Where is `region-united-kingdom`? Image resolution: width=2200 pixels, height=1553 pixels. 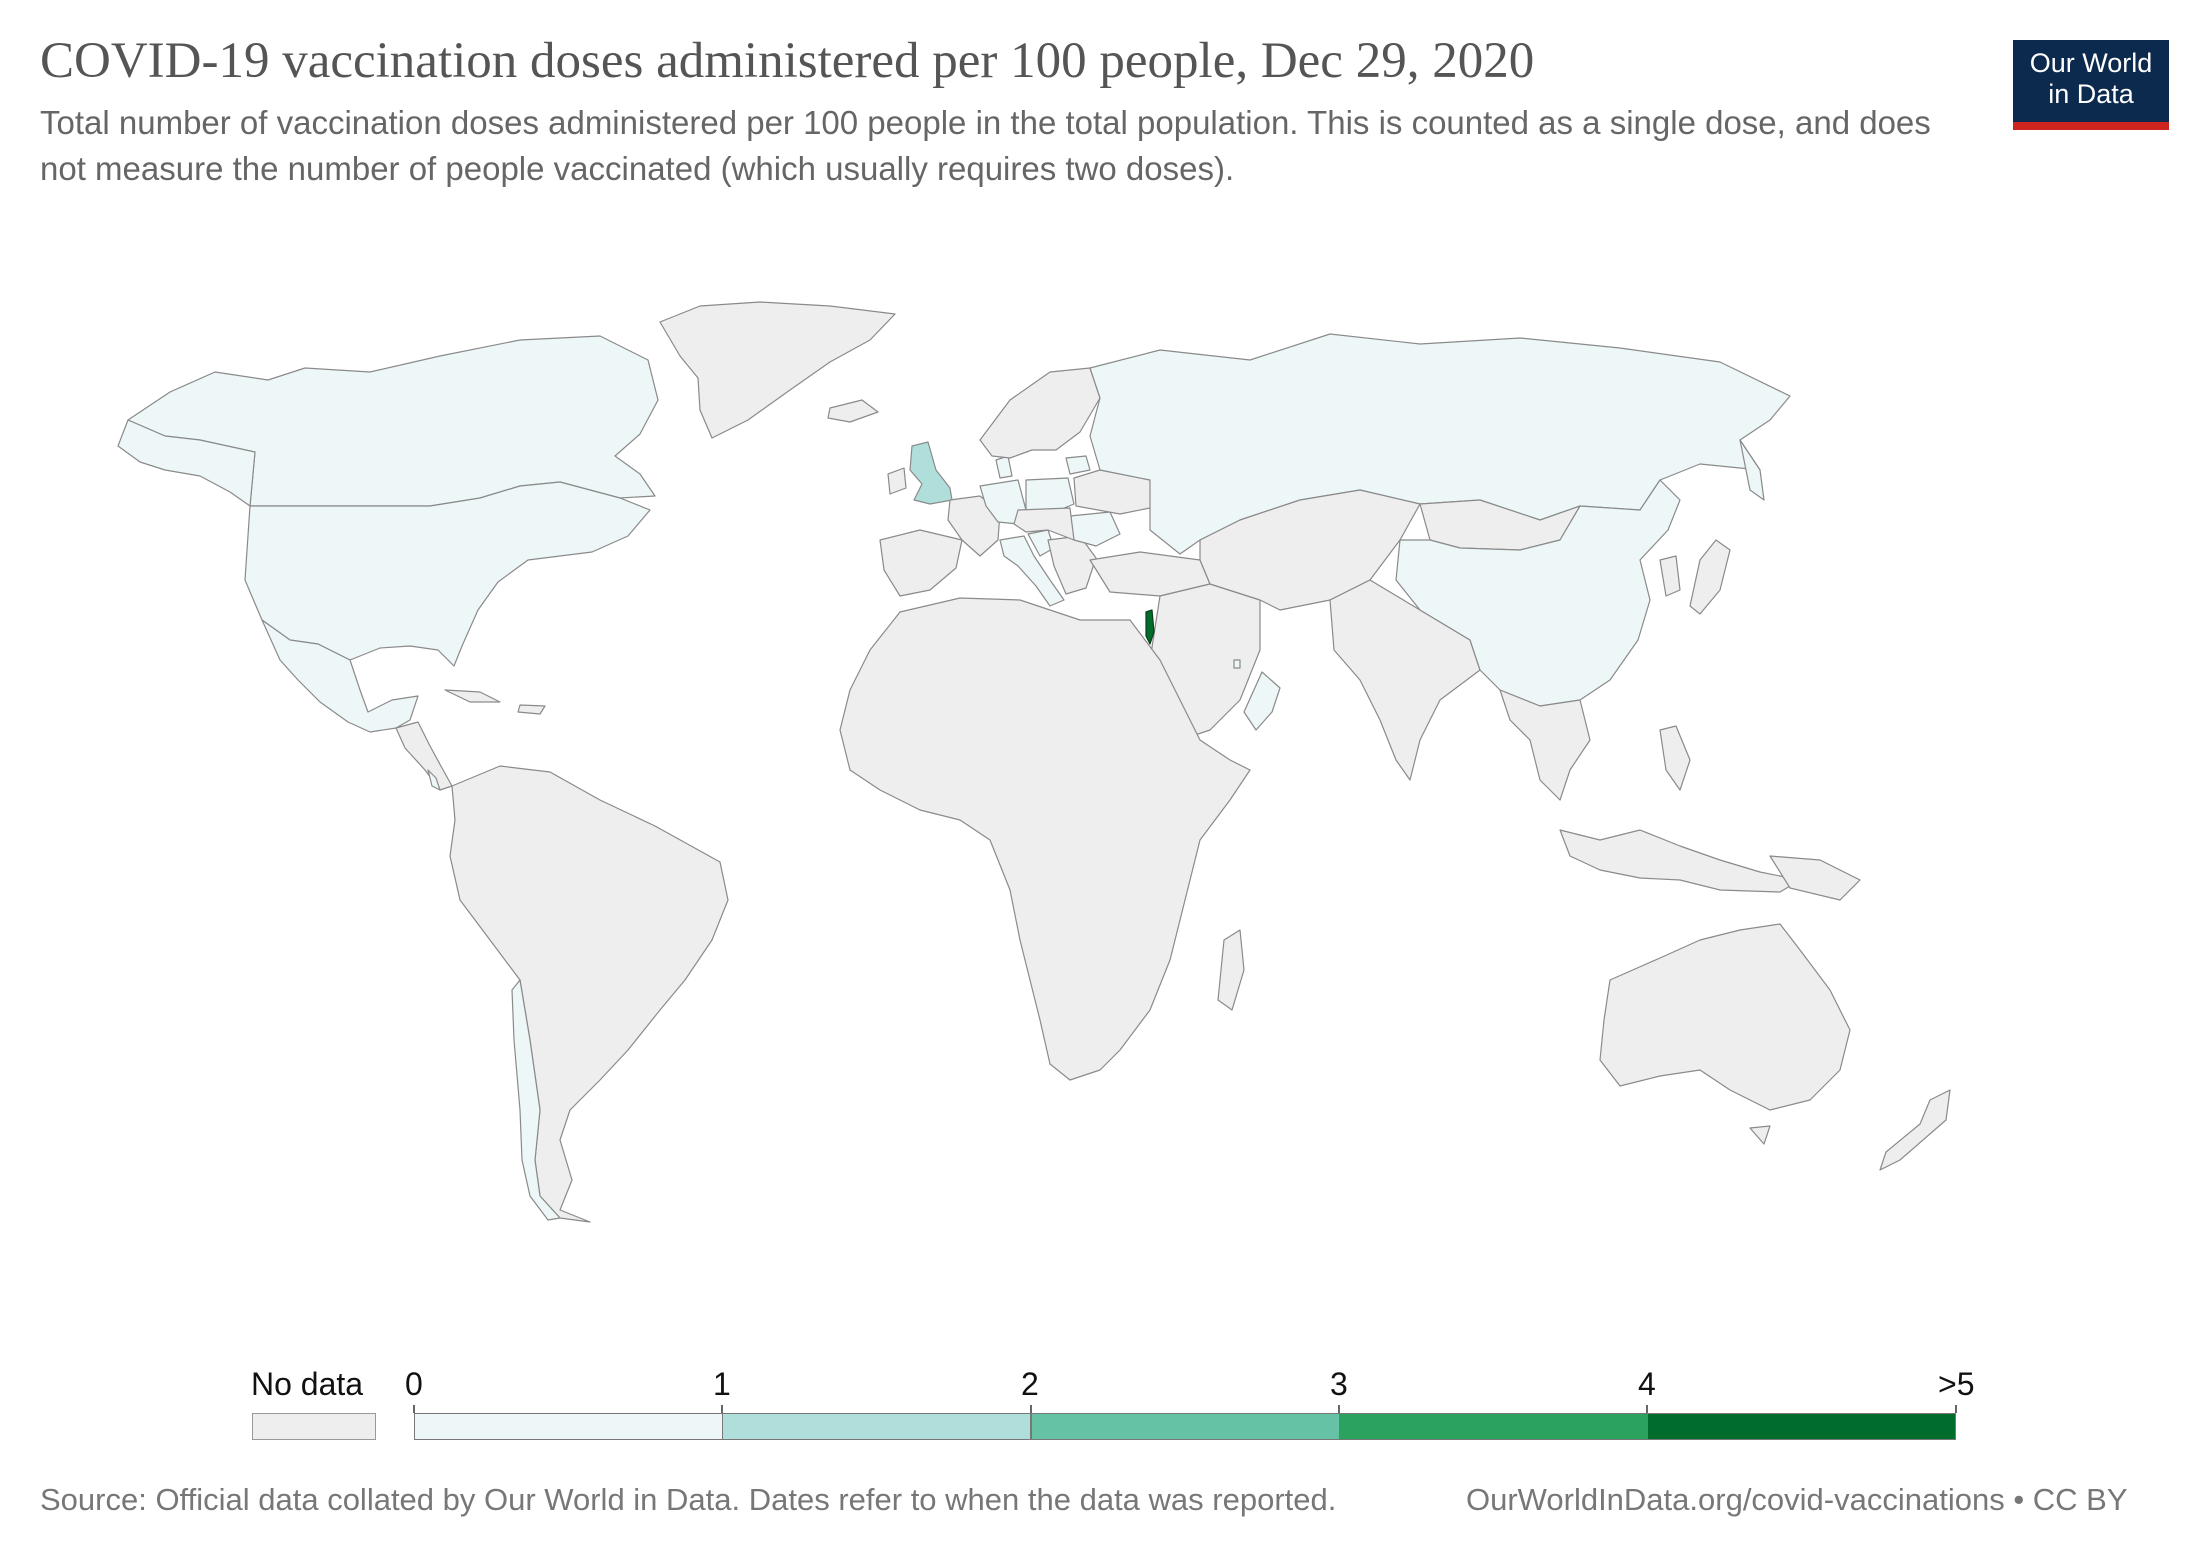 region-united-kingdom is located at coordinates (931, 473).